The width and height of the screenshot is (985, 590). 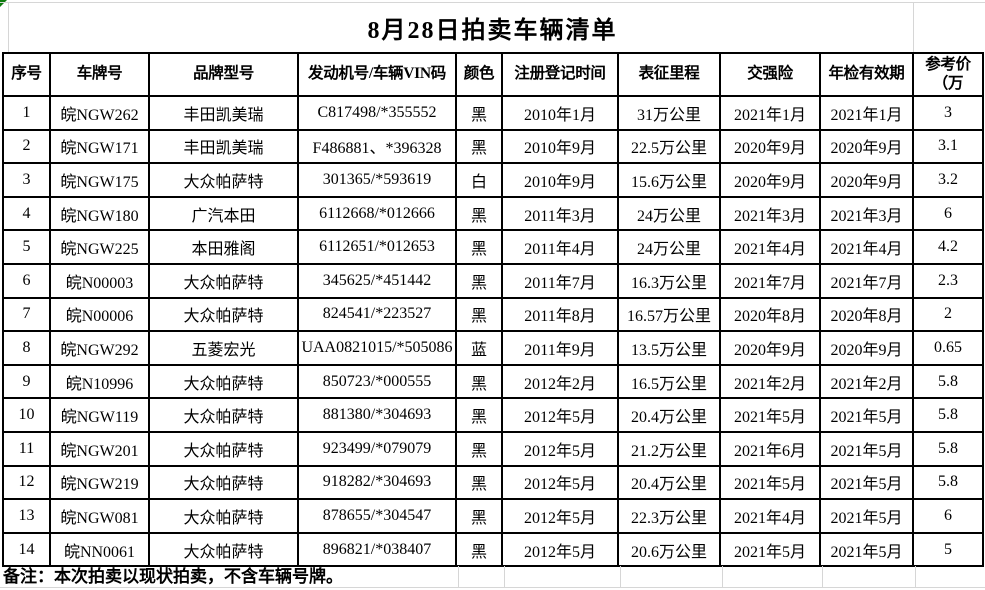 I want to click on column-header-mileage: 表征里程, so click(x=669, y=74).